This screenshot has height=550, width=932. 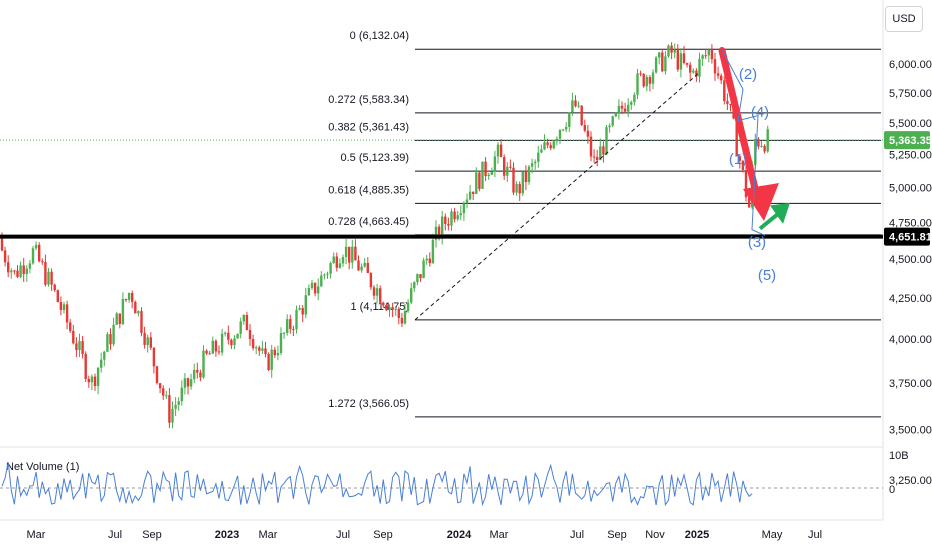 What do you see at coordinates (383, 535) in the screenshot?
I see `time-tick-label: Sep` at bounding box center [383, 535].